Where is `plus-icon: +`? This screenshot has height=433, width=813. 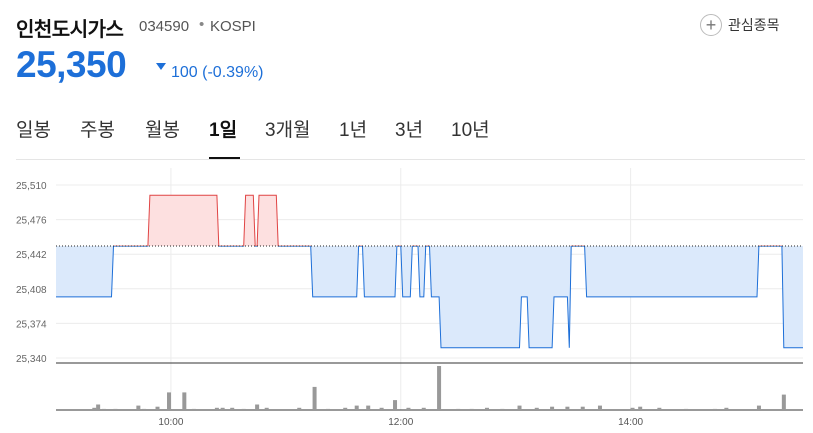
plus-icon: + is located at coordinates (711, 25).